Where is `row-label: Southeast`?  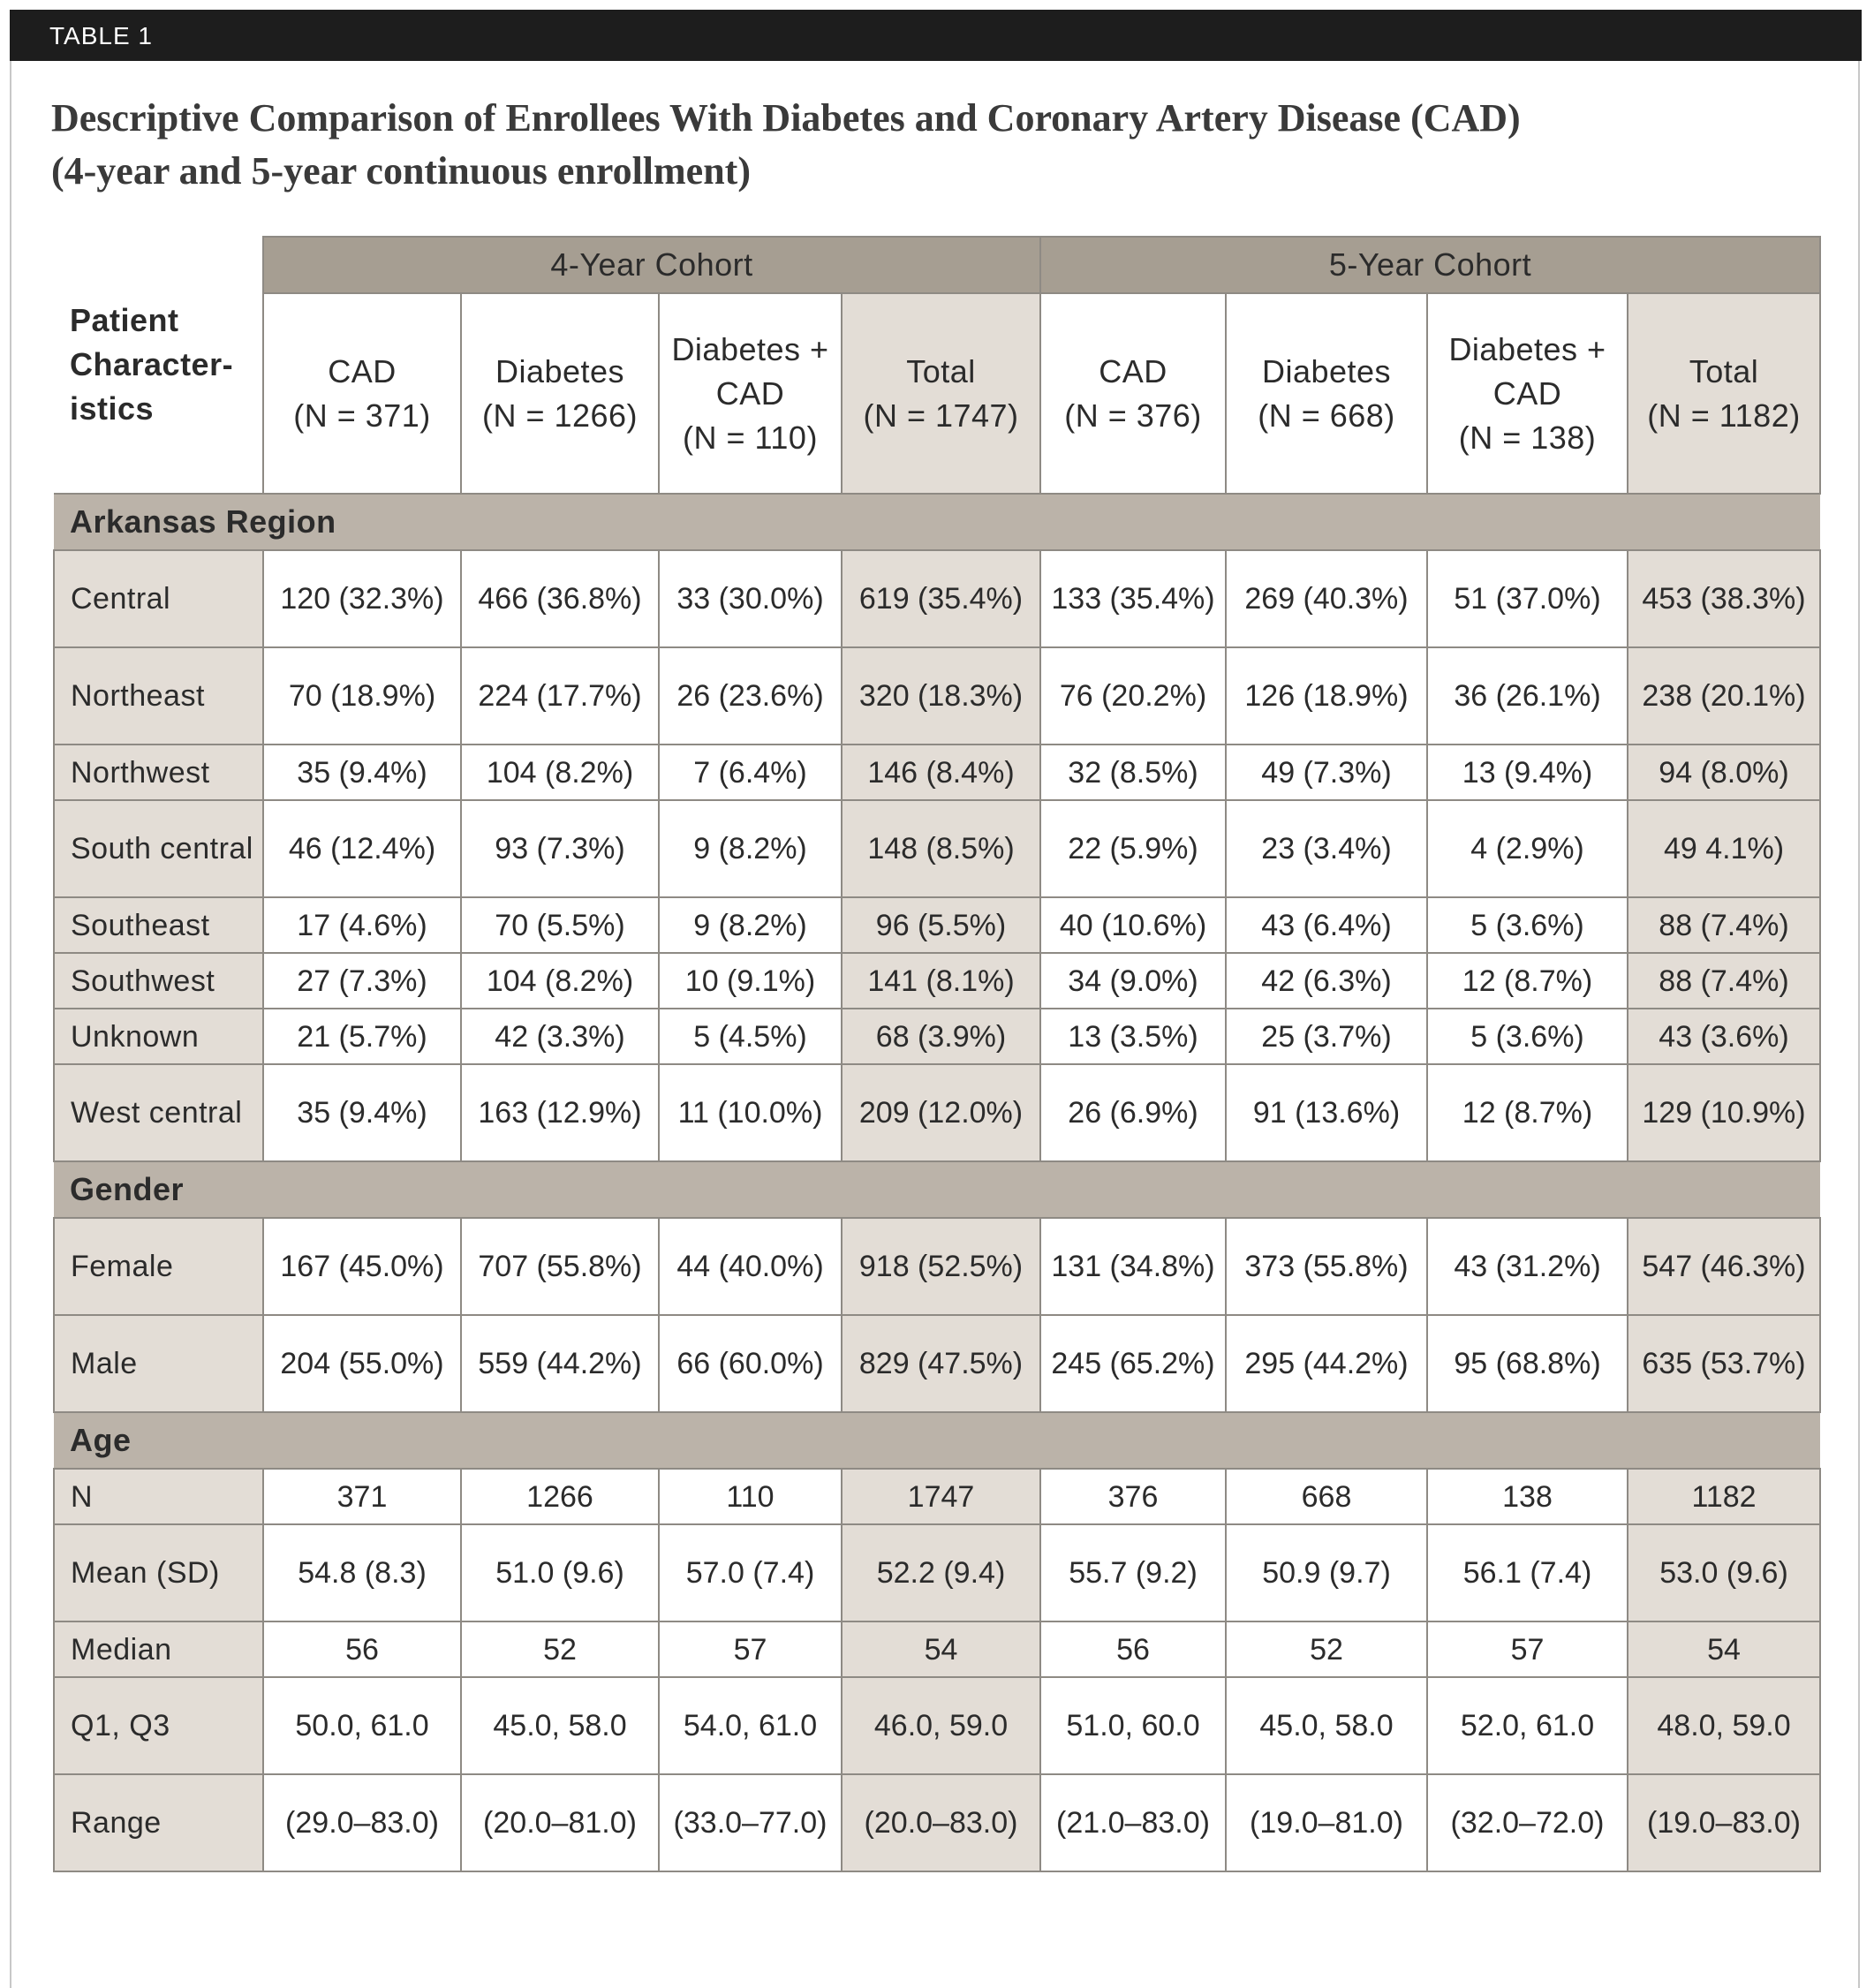
row-label: Southeast is located at coordinates (158, 925).